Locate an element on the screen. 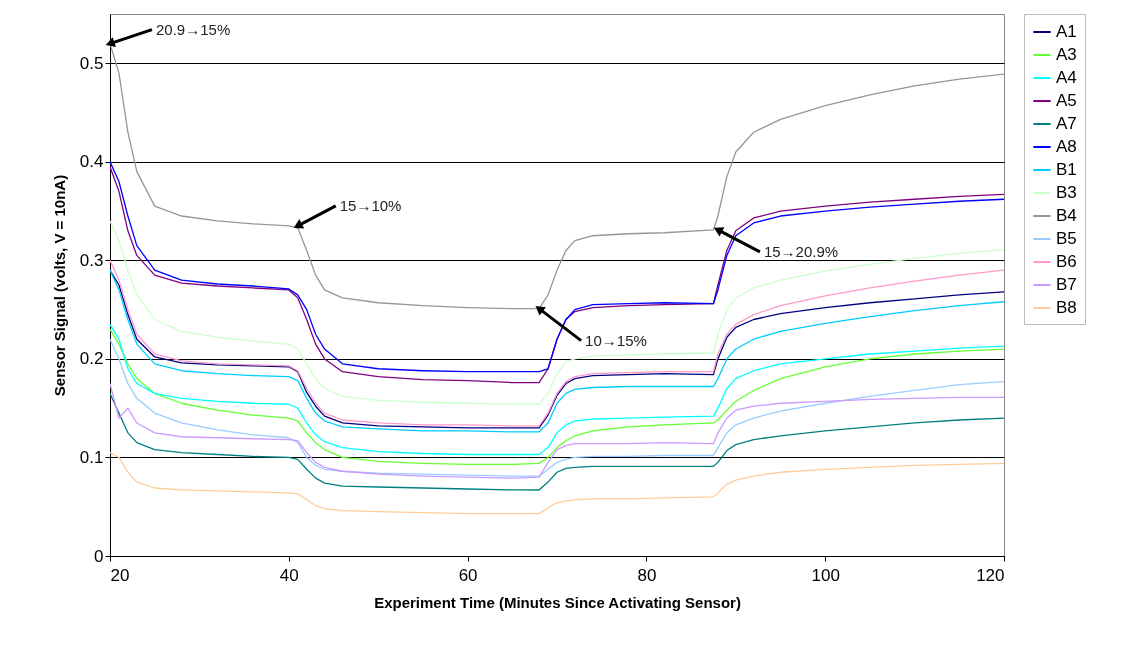 This screenshot has height=648, width=1143. legend-label: A1 is located at coordinates (1066, 31).